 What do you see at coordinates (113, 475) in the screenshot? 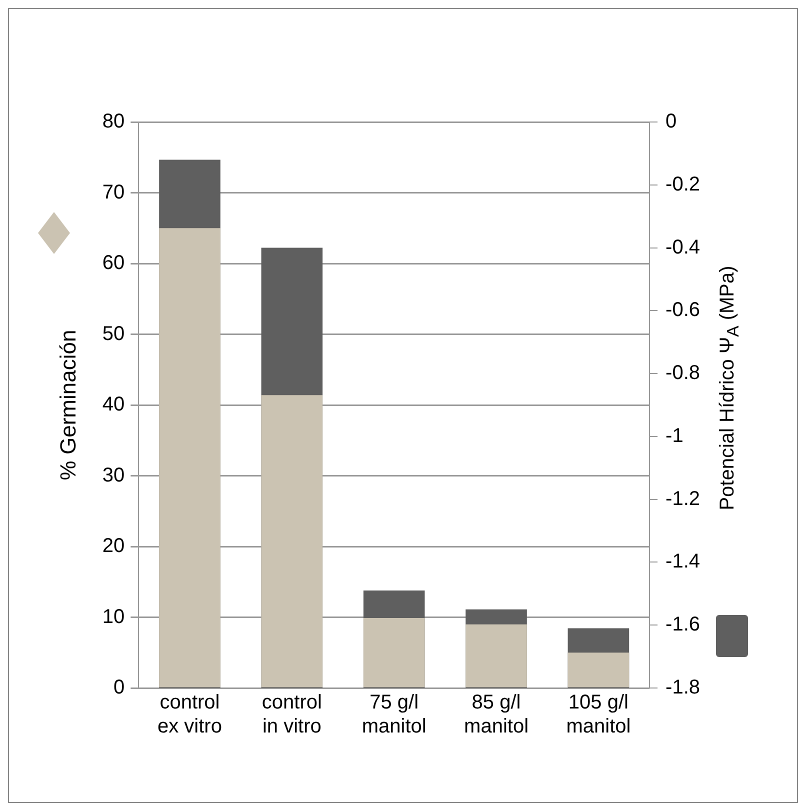
I see `y-tick-label: 30` at bounding box center [113, 475].